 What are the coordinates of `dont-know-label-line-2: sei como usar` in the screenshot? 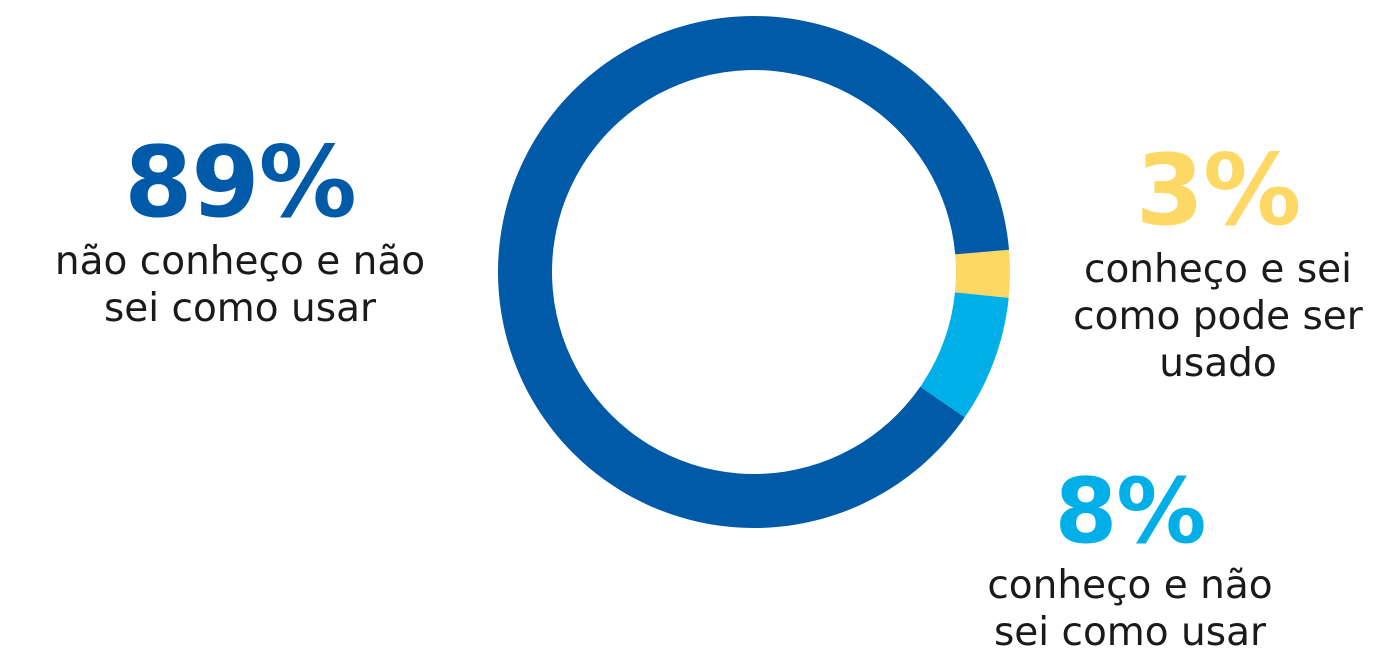 It's located at (240, 308).